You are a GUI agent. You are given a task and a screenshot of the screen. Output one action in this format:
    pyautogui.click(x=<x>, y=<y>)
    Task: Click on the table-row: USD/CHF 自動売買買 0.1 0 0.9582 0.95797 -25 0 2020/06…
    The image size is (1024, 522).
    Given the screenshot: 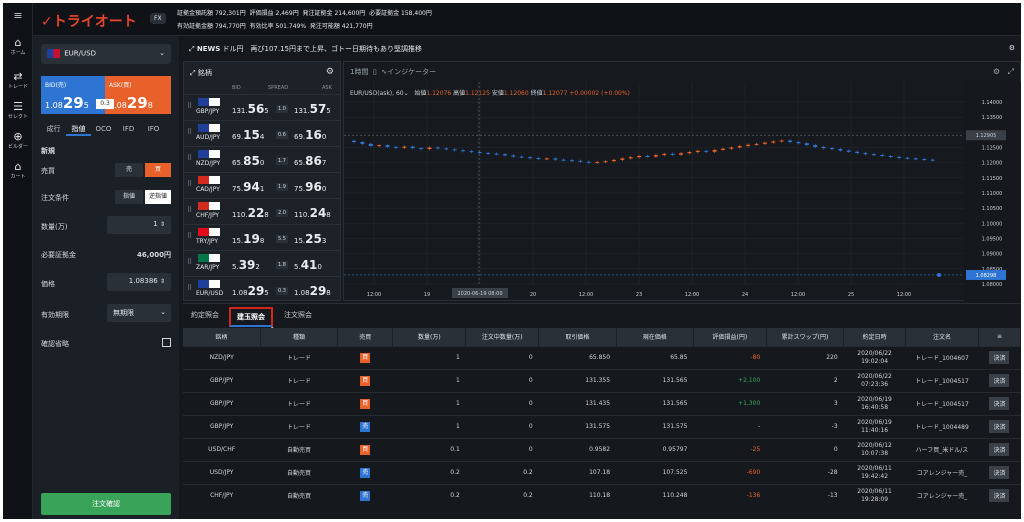 What is the action you would take?
    pyautogui.click(x=602, y=449)
    